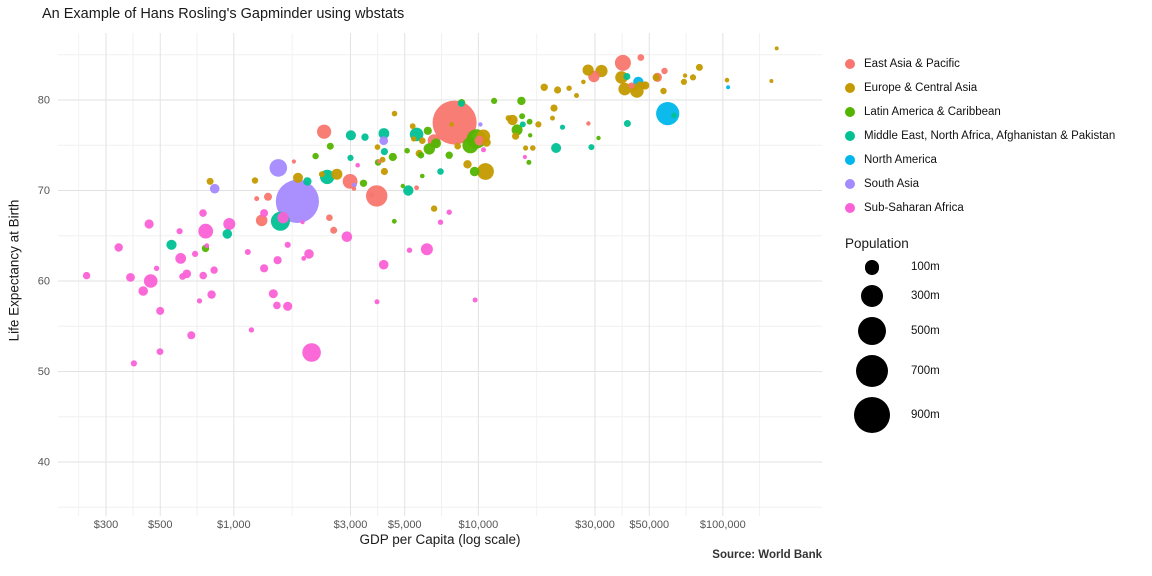 Image resolution: width=1152 pixels, height=576 pixels. I want to click on region-legend-item: Sub-Saharan Africa, so click(980, 208).